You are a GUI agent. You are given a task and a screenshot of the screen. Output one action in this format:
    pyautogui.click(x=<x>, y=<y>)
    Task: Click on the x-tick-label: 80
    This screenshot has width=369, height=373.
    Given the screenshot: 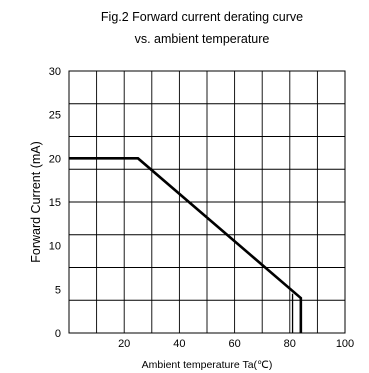 What is the action you would take?
    pyautogui.click(x=290, y=344)
    